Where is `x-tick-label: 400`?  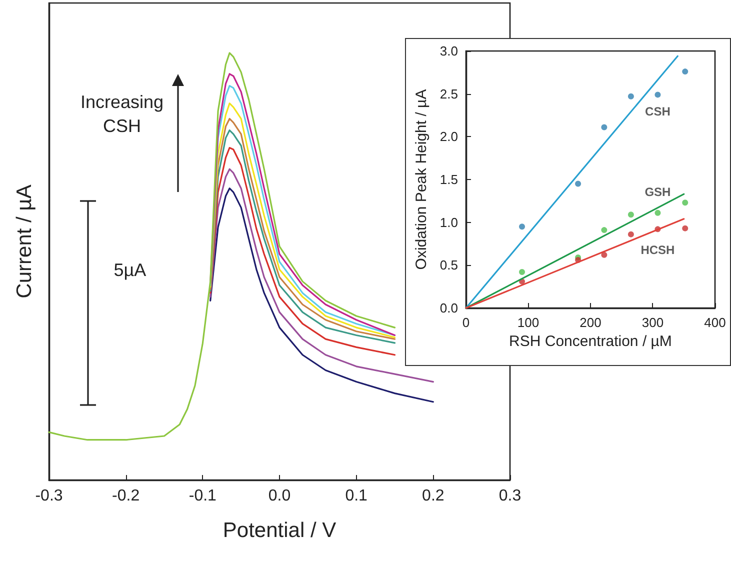 x-tick-label: 400 is located at coordinates (715, 322).